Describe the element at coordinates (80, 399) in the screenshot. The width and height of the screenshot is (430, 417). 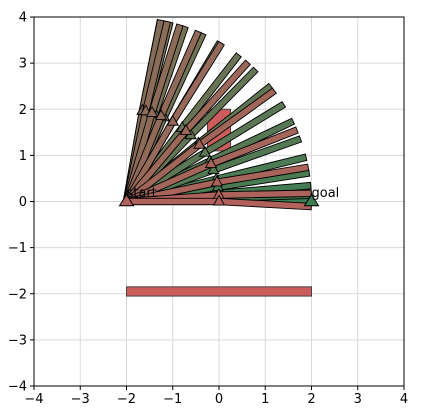
I see `x-tick-label: −3` at that location.